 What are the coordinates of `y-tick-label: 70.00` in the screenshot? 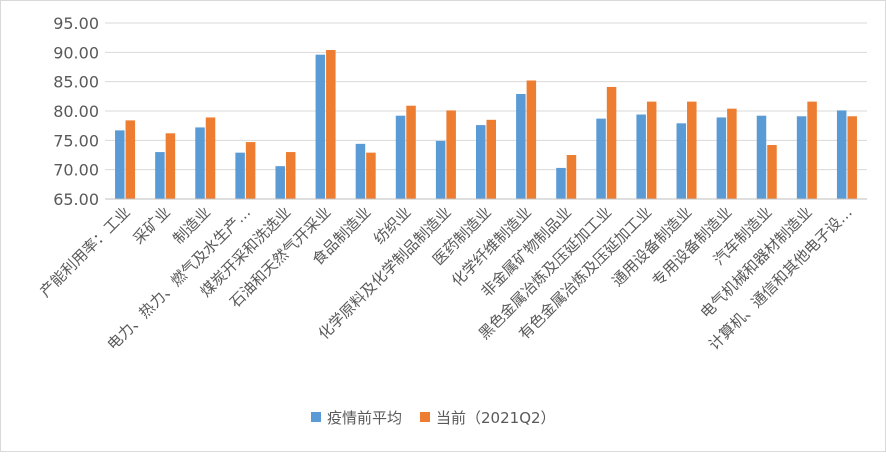 It's located at (76, 170).